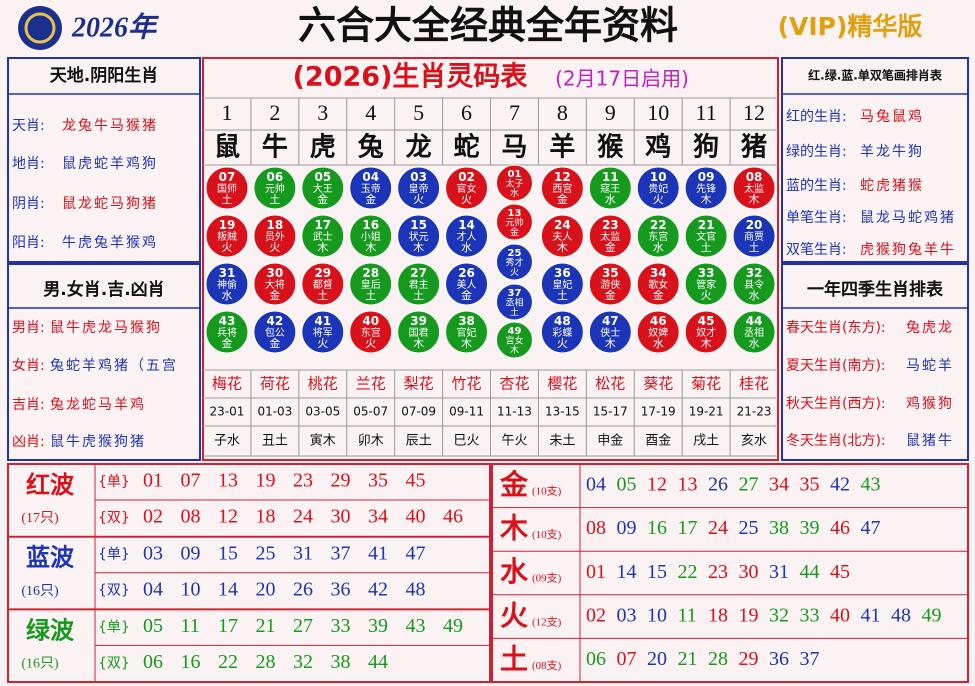 Image resolution: width=975 pixels, height=686 pixels. Describe the element at coordinates (706, 188) in the screenshot. I see `ball-name: 先锋` at that location.